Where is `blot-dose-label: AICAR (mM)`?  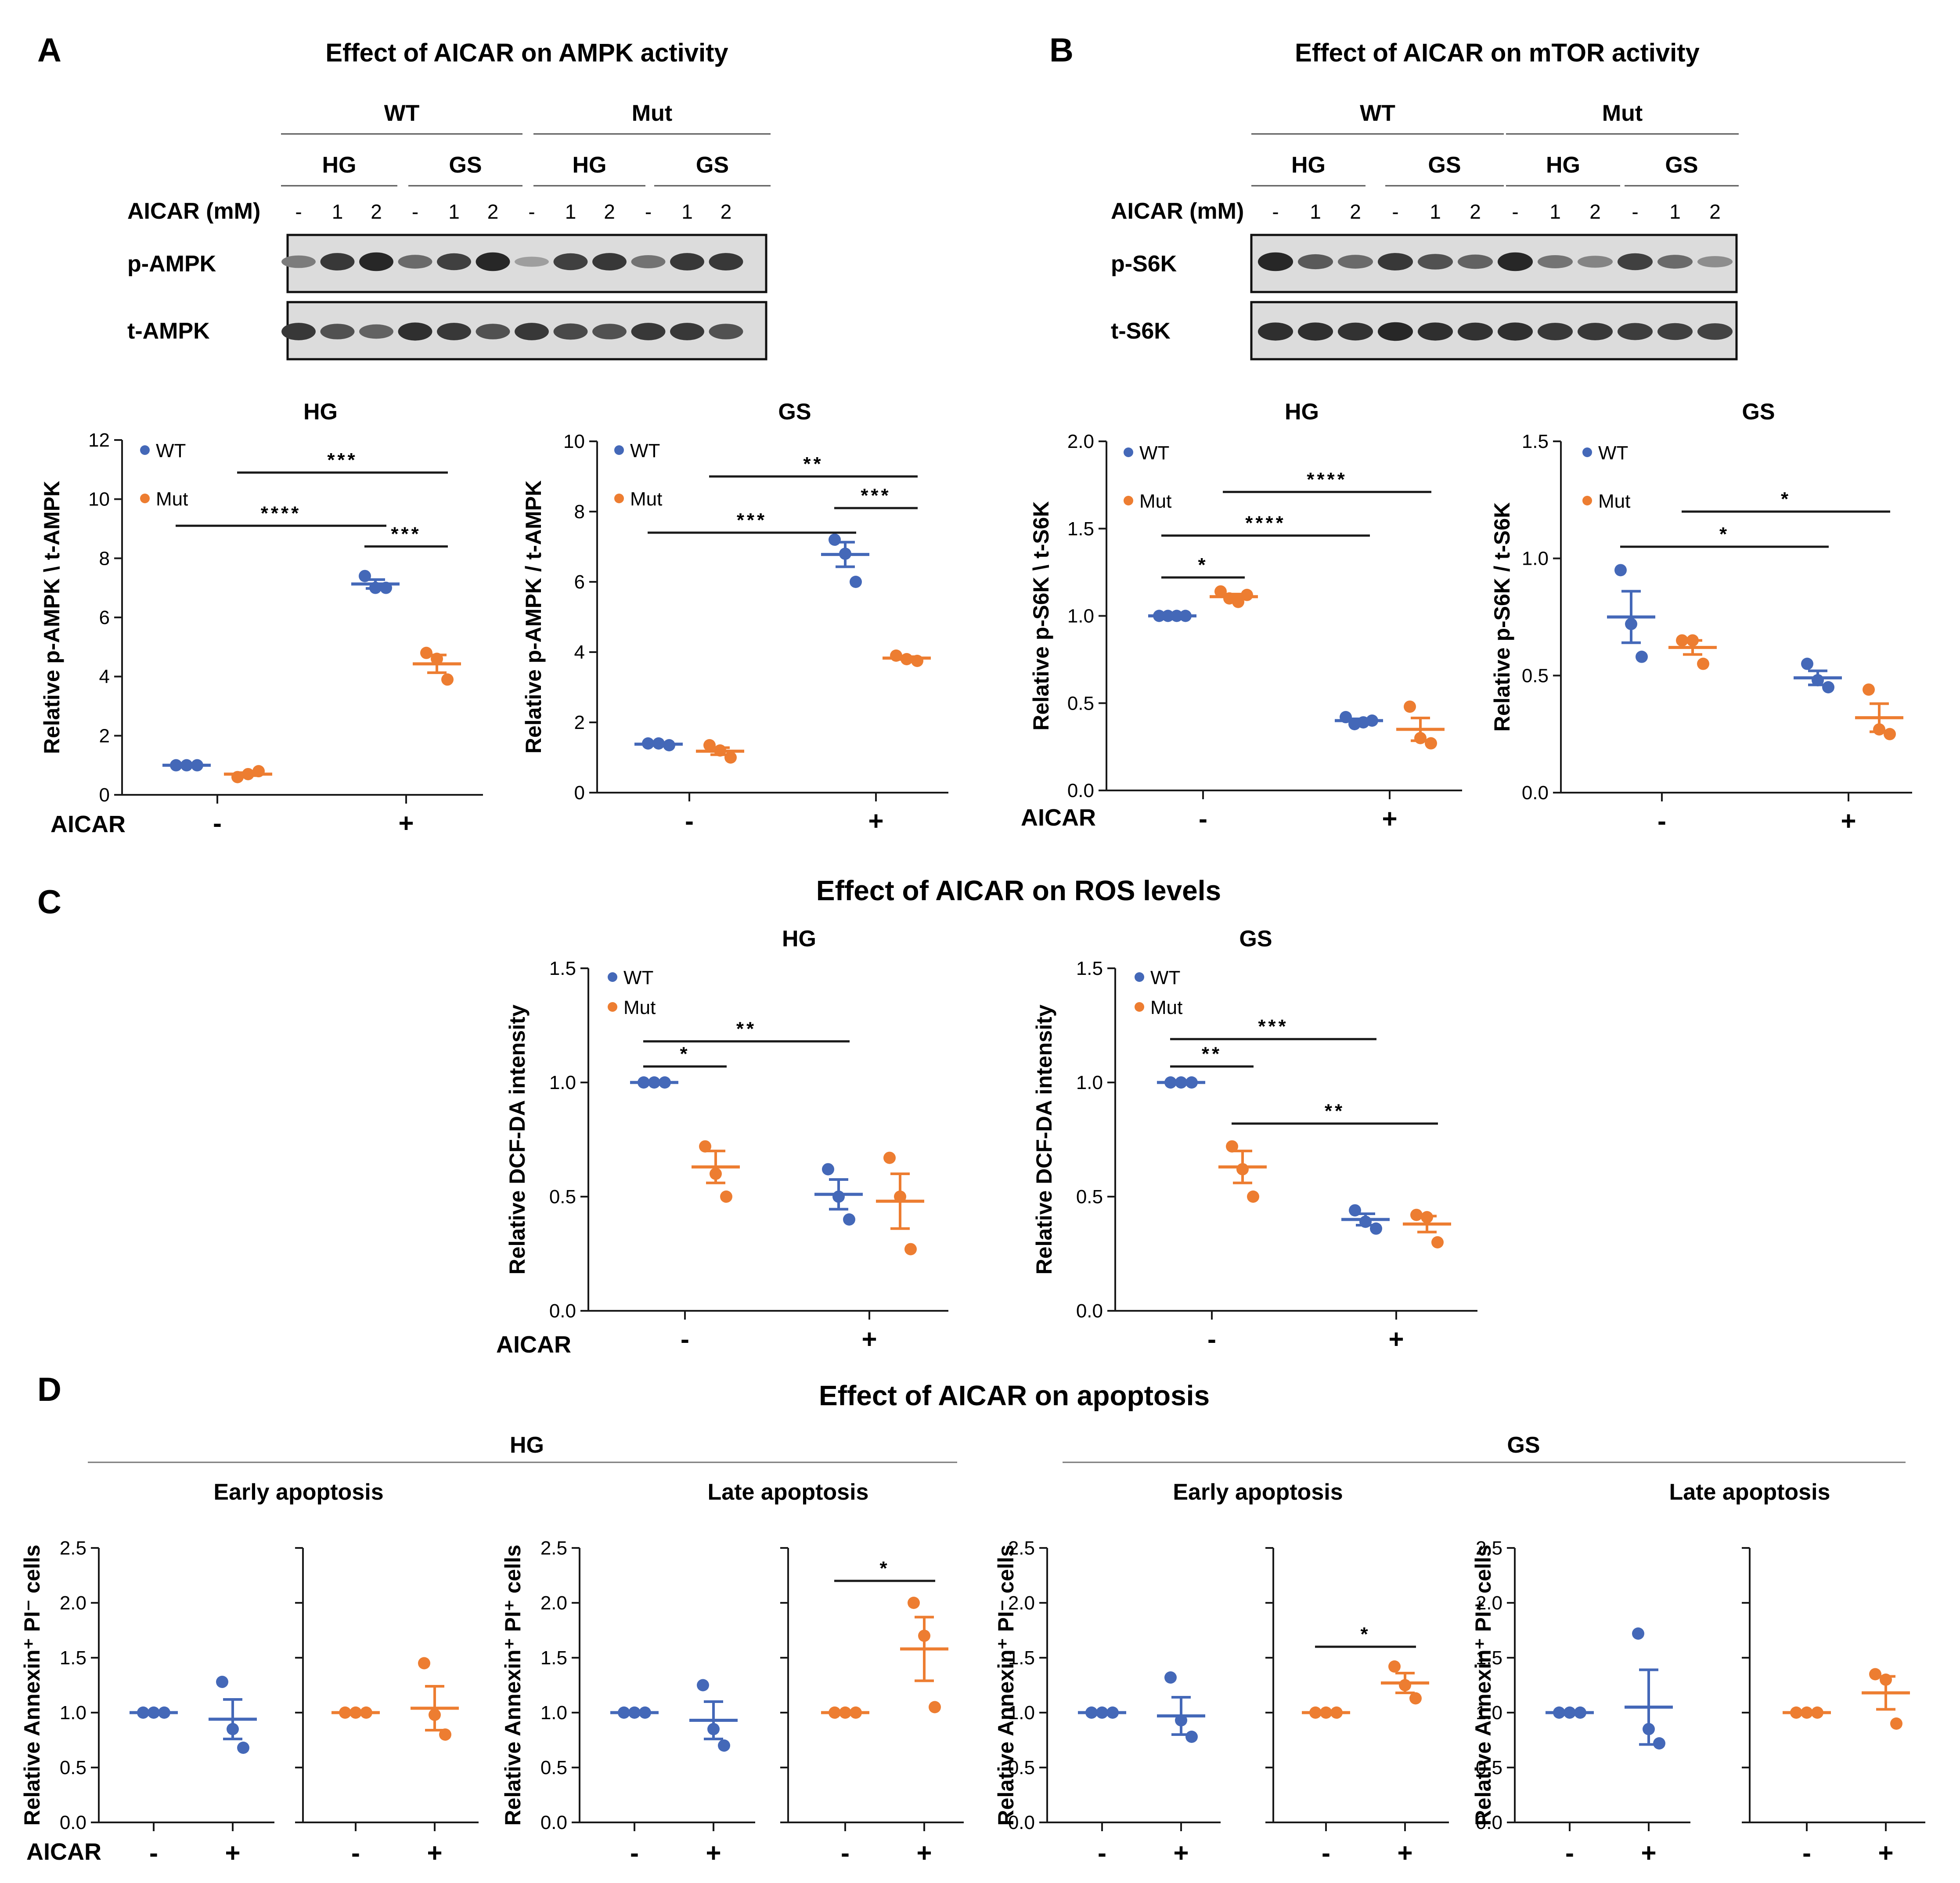
blot-dose-label: AICAR (mM) is located at coordinates (193, 211).